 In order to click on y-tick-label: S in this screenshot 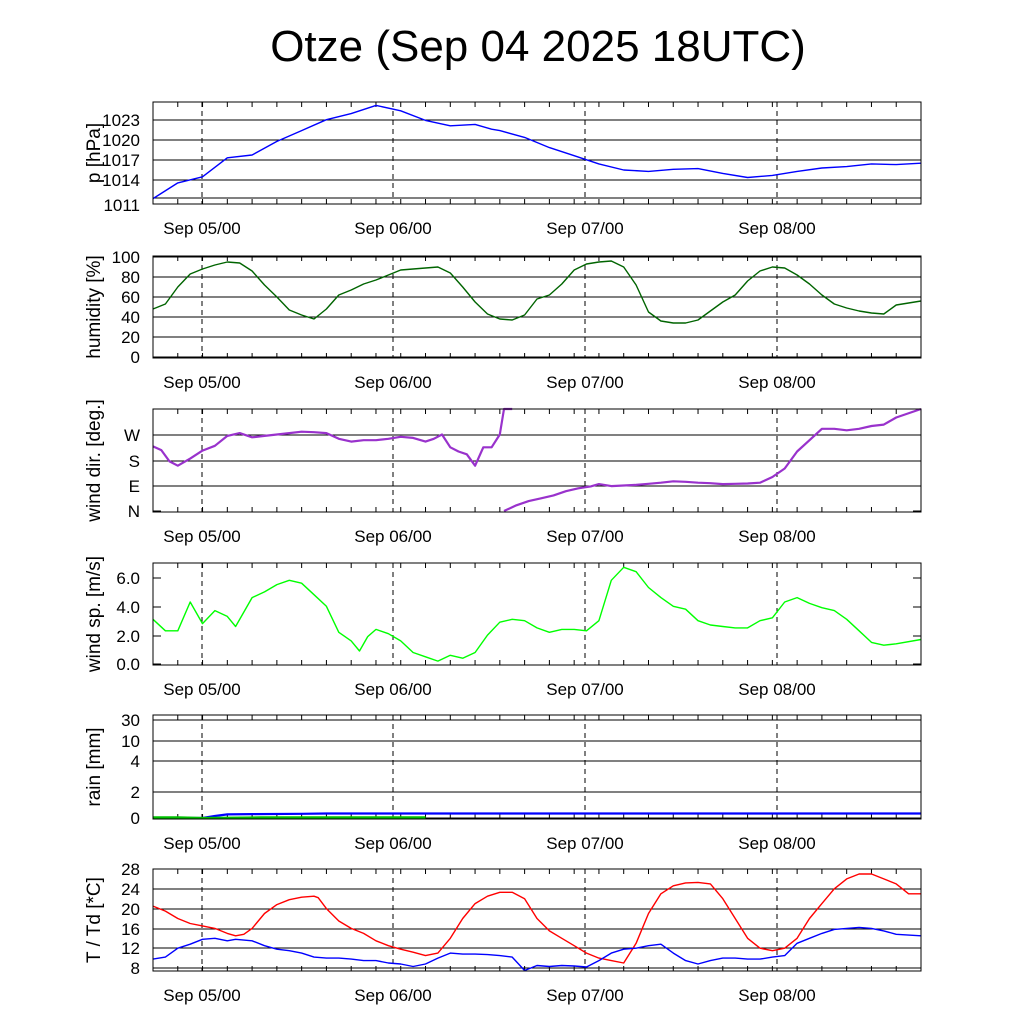, I will do `click(134, 461)`.